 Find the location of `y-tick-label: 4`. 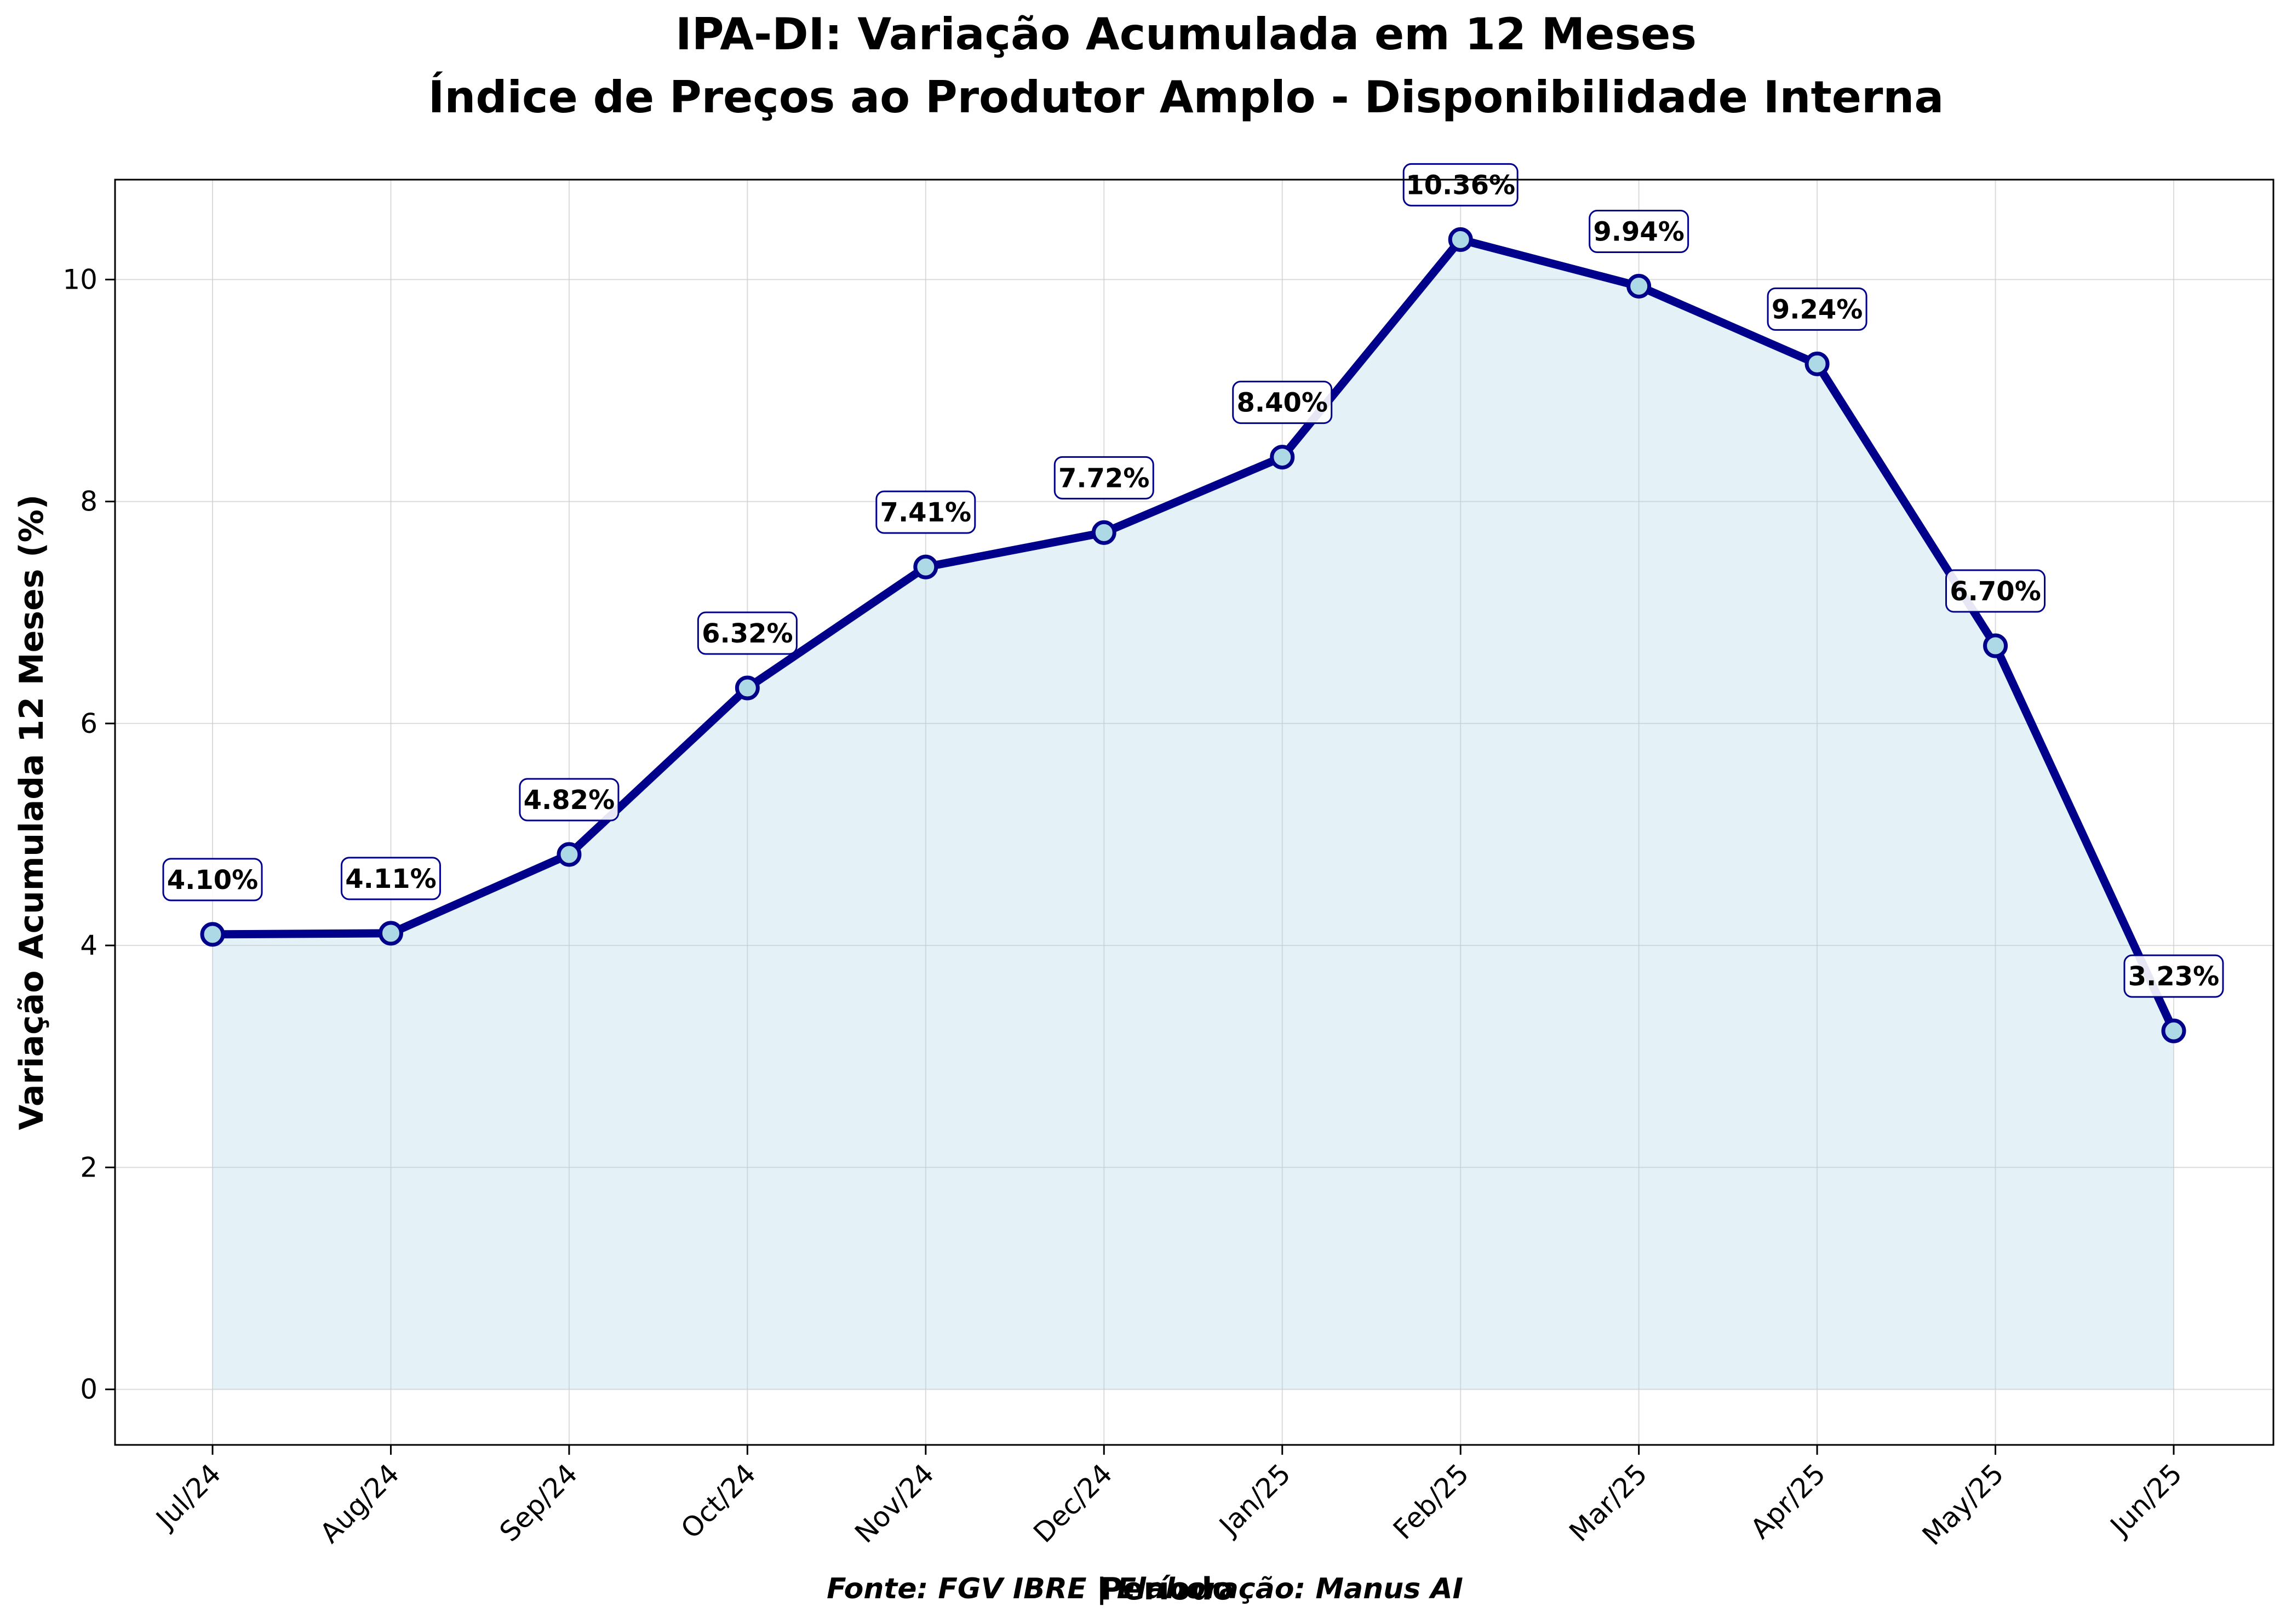

y-tick-label: 4 is located at coordinates (89, 945).